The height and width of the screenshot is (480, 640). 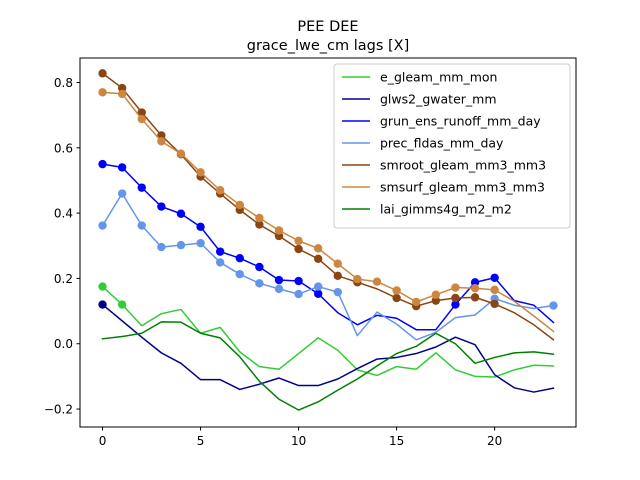 What do you see at coordinates (442, 143) in the screenshot?
I see `legend-label: prec_fldas_mm_day` at bounding box center [442, 143].